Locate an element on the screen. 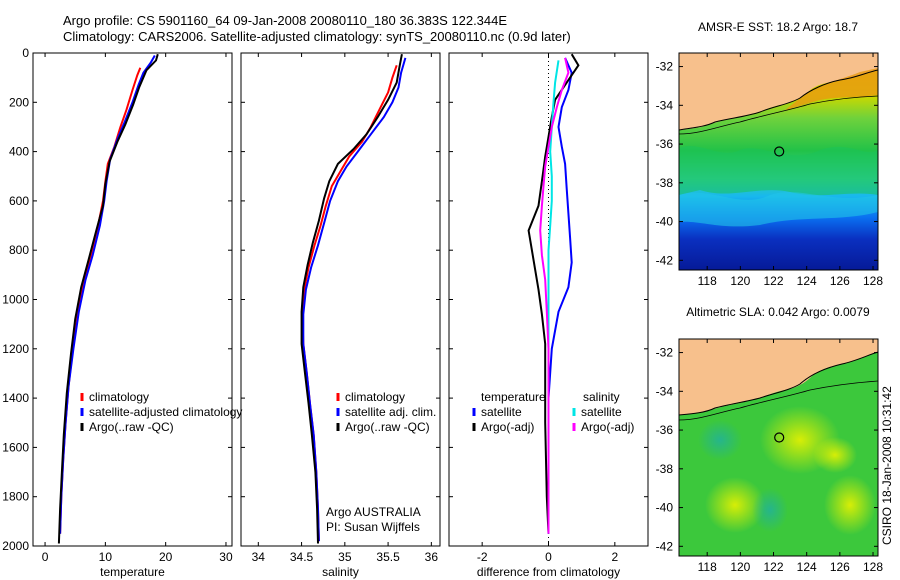  x-tick-label: 34.5 is located at coordinates (302, 557).